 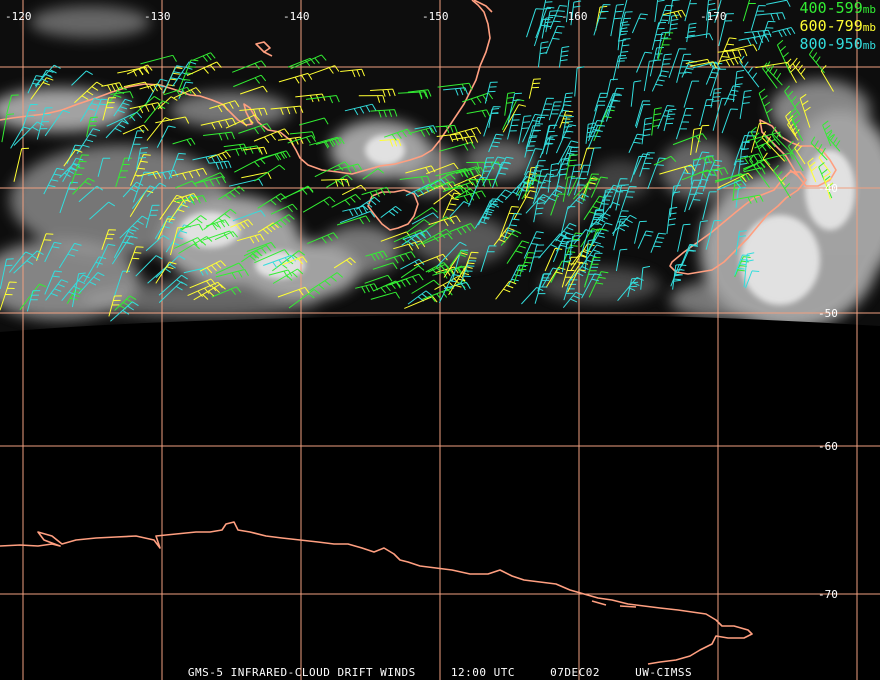 I want to click on legend-range: 400-599, so click(x=831, y=8).